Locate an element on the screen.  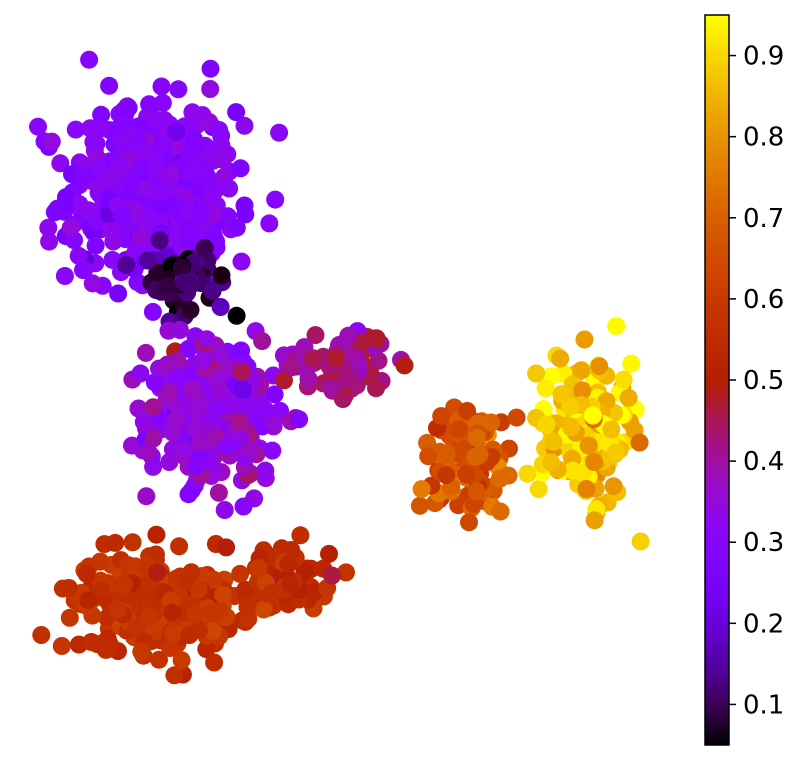
colorbar-ticks: 0.1 0.2 0.3 0.4 0.5 0.6 0.7 0.8 0.9 is located at coordinates (756, 381).